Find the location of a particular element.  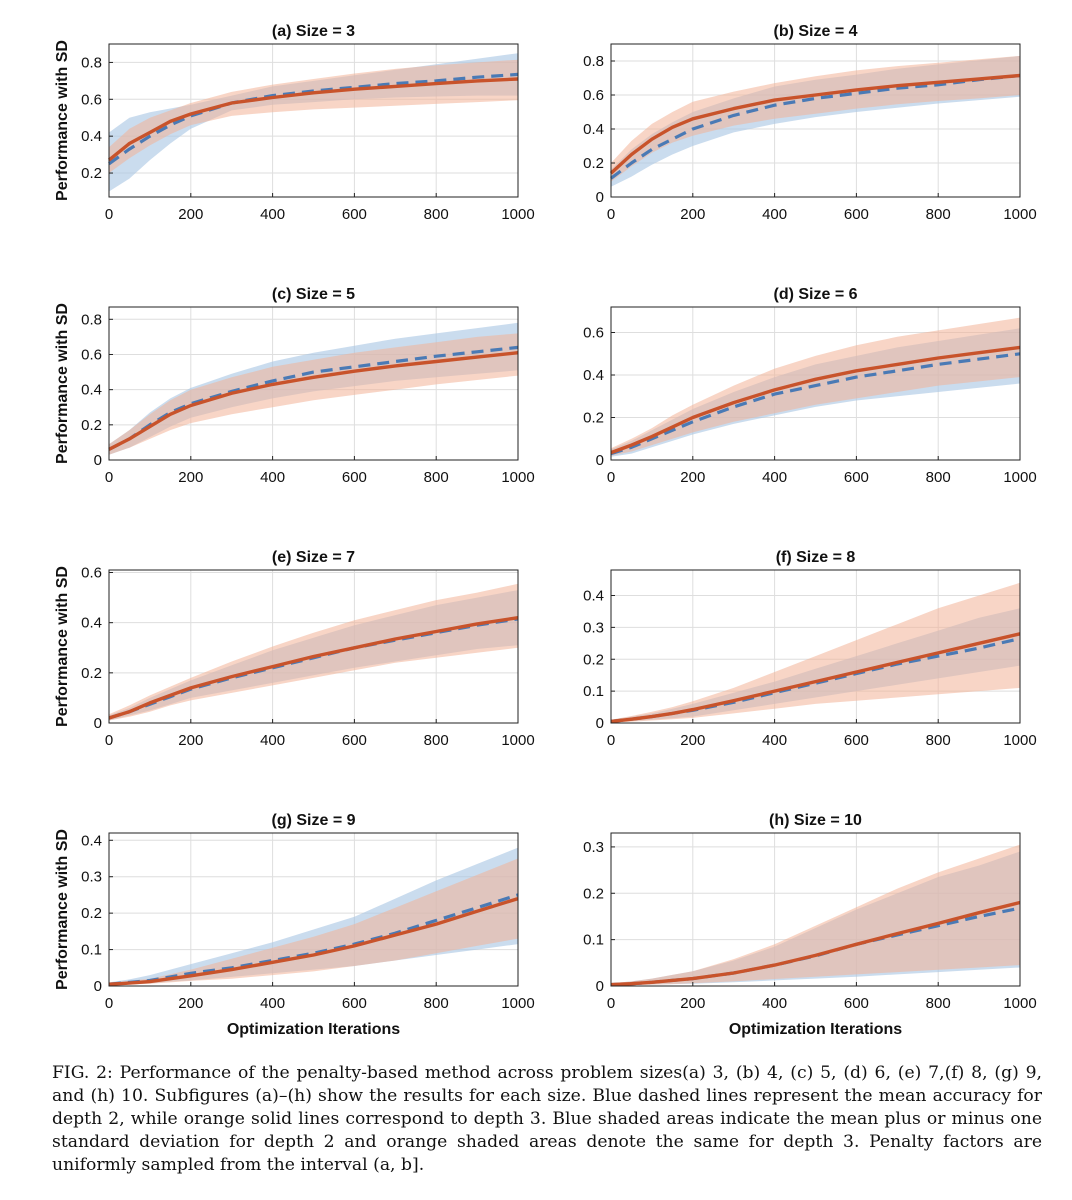

panel-title: (d) Size = 6 is located at coordinates (815, 294).